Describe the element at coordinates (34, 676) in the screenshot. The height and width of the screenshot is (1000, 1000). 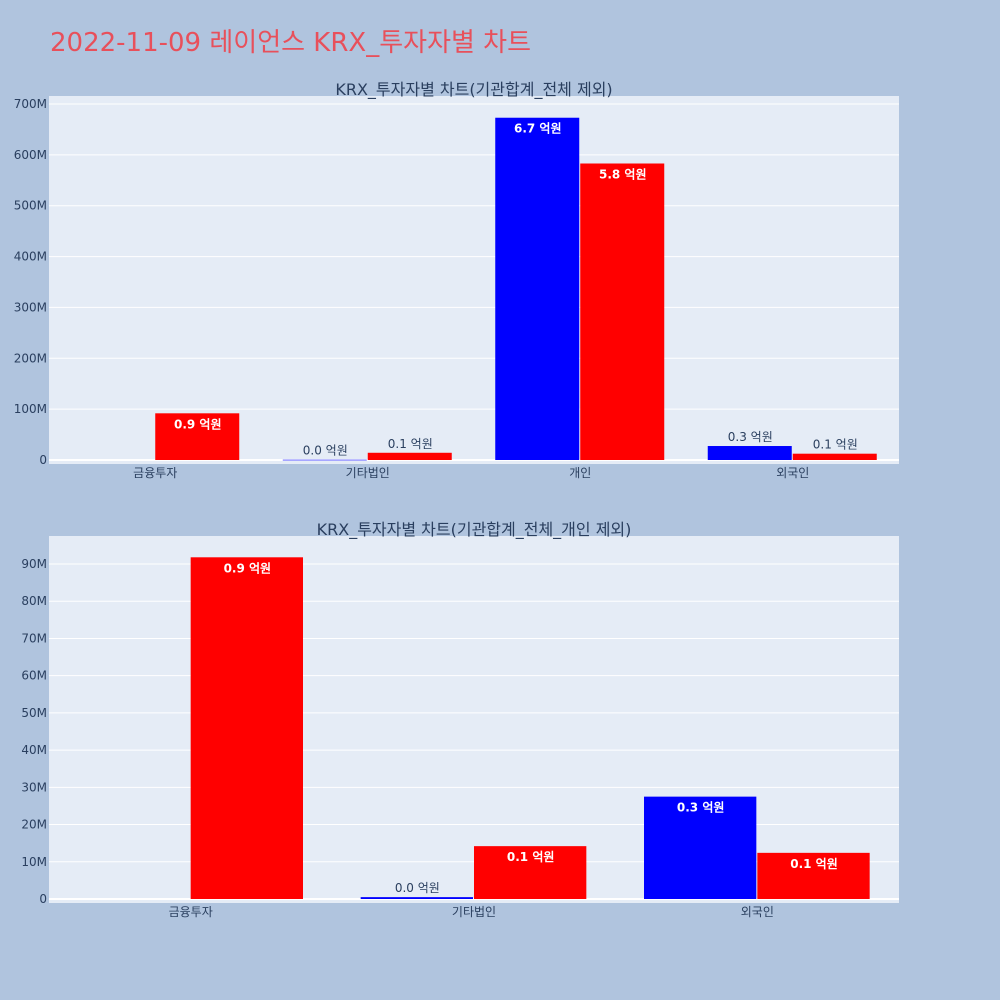
I see `y-tick-label: 60M` at that location.